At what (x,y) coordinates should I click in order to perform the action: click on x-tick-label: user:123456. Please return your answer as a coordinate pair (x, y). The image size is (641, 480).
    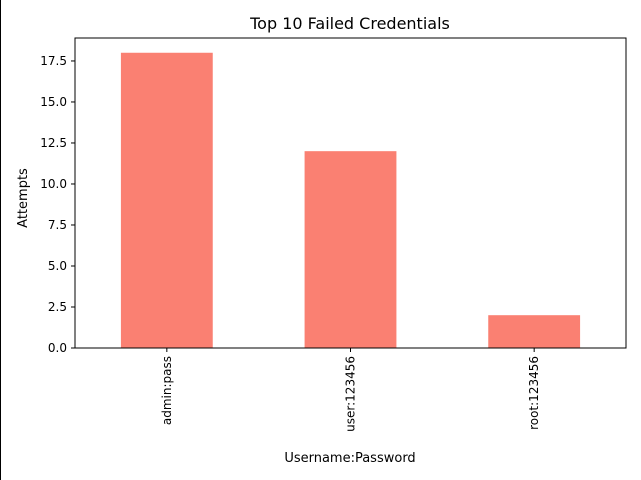
    Looking at the image, I should click on (351, 394).